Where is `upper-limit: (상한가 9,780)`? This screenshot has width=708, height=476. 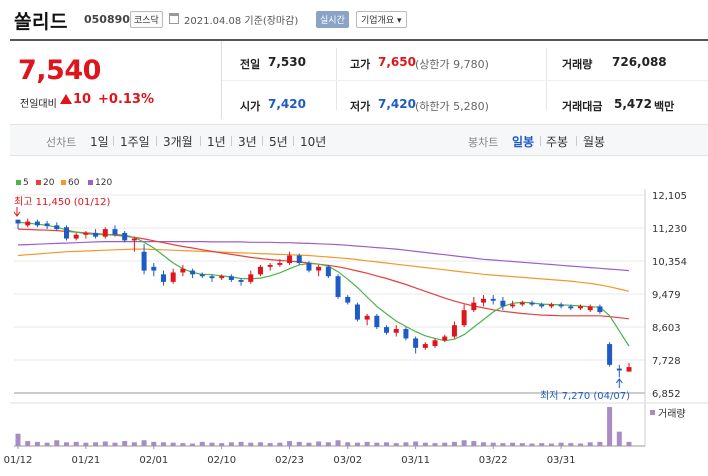
upper-limit: (상한가 9,780) is located at coordinates (452, 64).